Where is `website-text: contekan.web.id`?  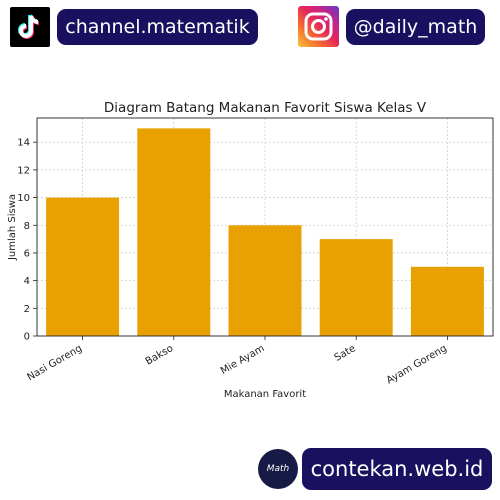 website-text: contekan.web.id is located at coordinates (397, 469).